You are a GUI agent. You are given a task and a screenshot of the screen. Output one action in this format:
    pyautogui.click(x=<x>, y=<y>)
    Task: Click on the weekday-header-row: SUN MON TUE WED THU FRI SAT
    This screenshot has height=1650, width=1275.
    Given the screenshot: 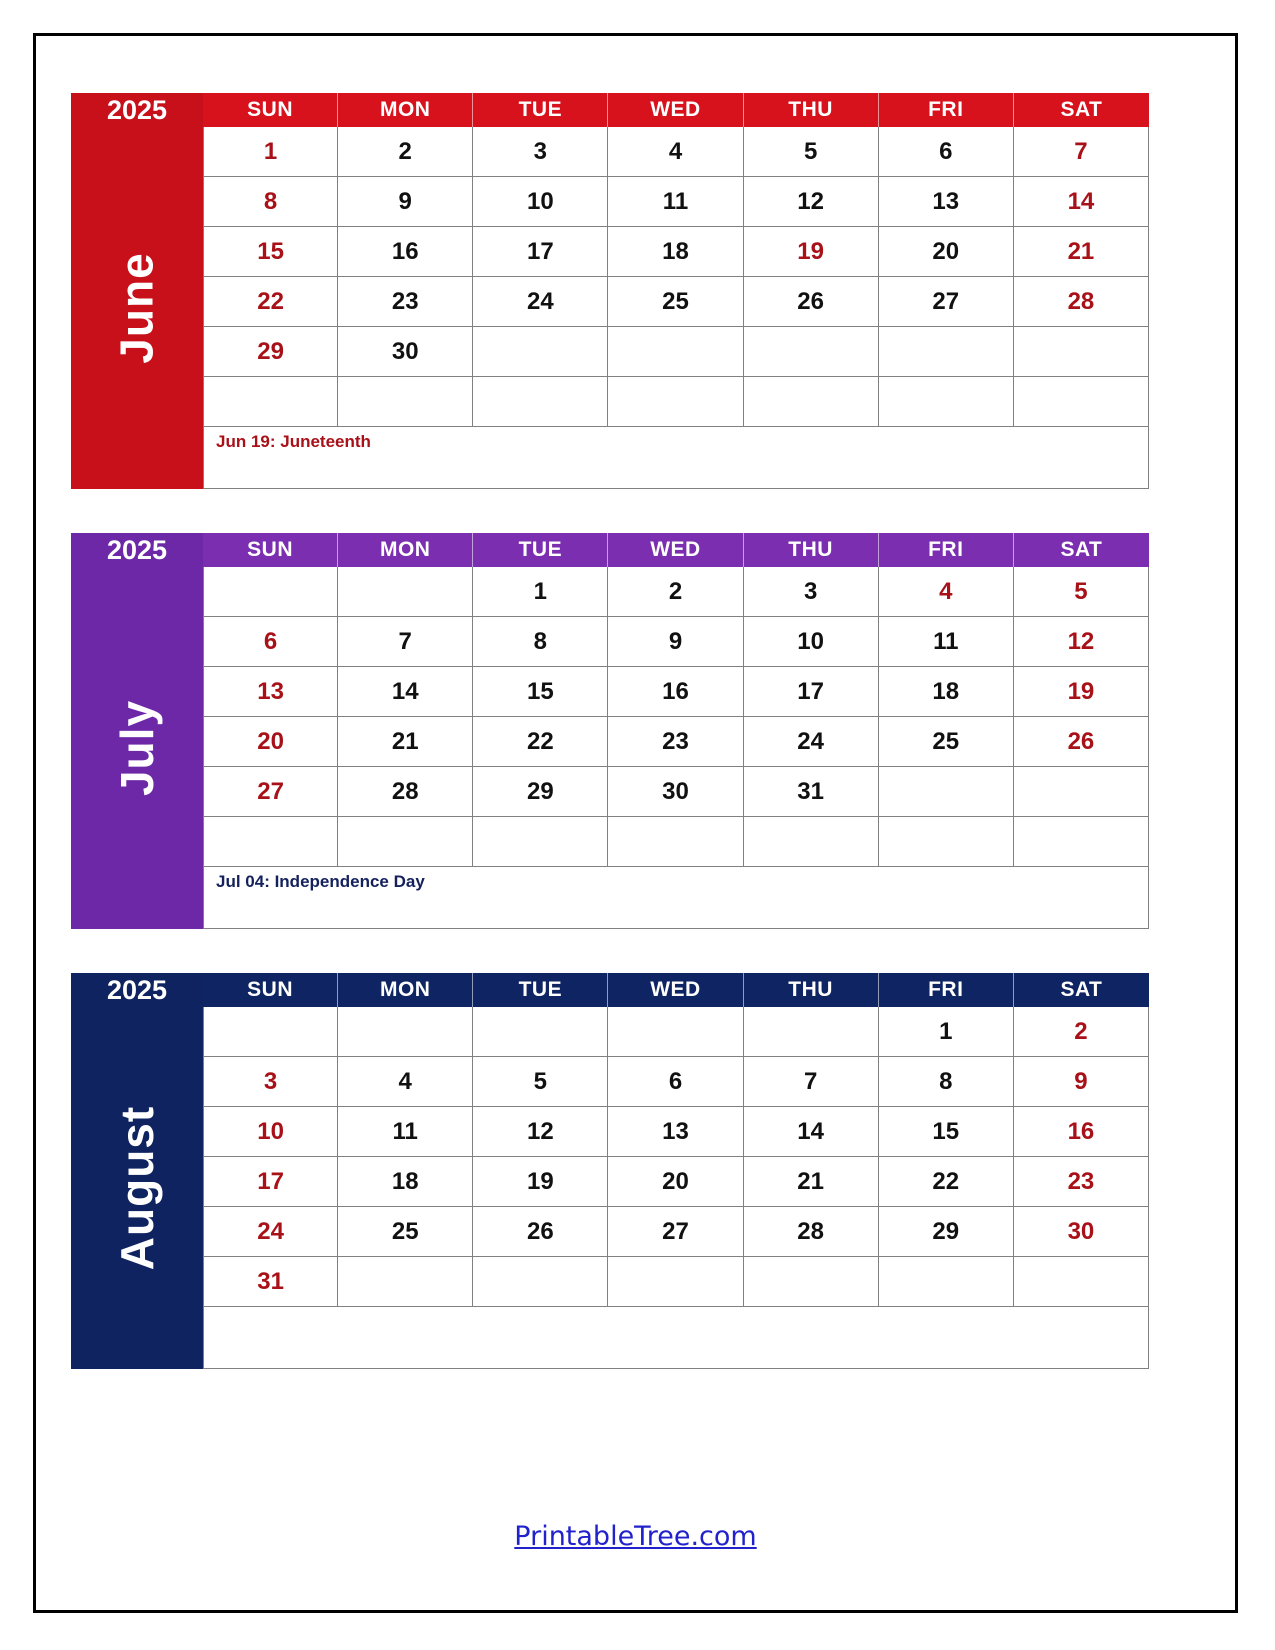 What is the action you would take?
    pyautogui.click(x=676, y=990)
    